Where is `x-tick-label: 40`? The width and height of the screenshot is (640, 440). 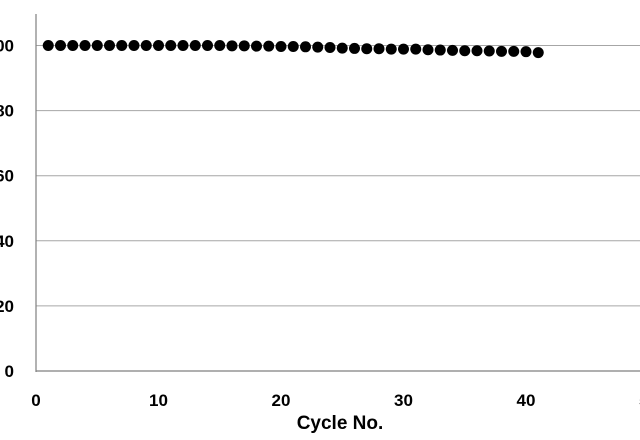 x-tick-label: 40 is located at coordinates (526, 400).